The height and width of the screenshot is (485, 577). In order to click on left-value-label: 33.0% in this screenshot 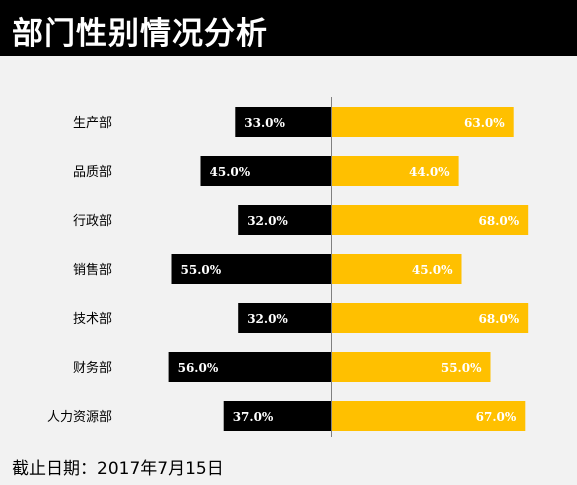, I will do `click(264, 123)`.